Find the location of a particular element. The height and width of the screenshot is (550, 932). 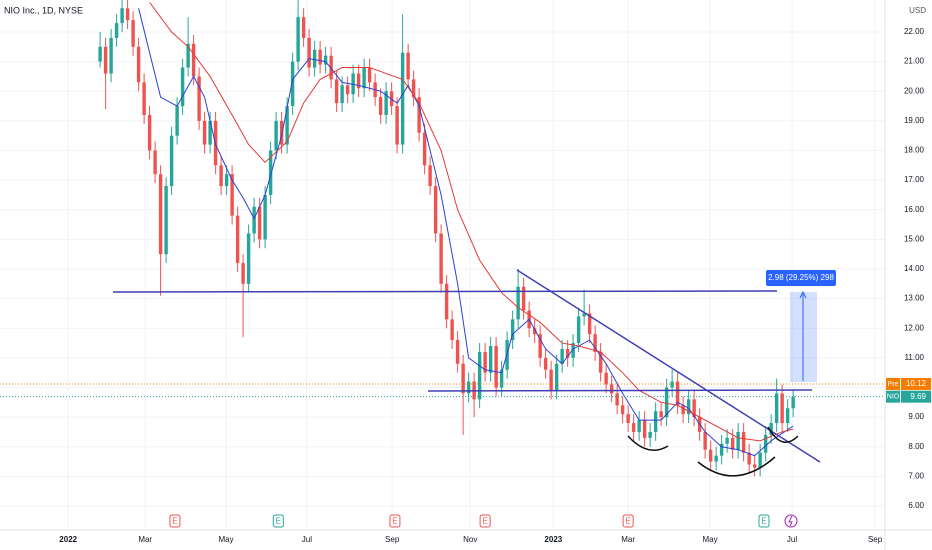

x-tick-label: Nov is located at coordinates (470, 539).